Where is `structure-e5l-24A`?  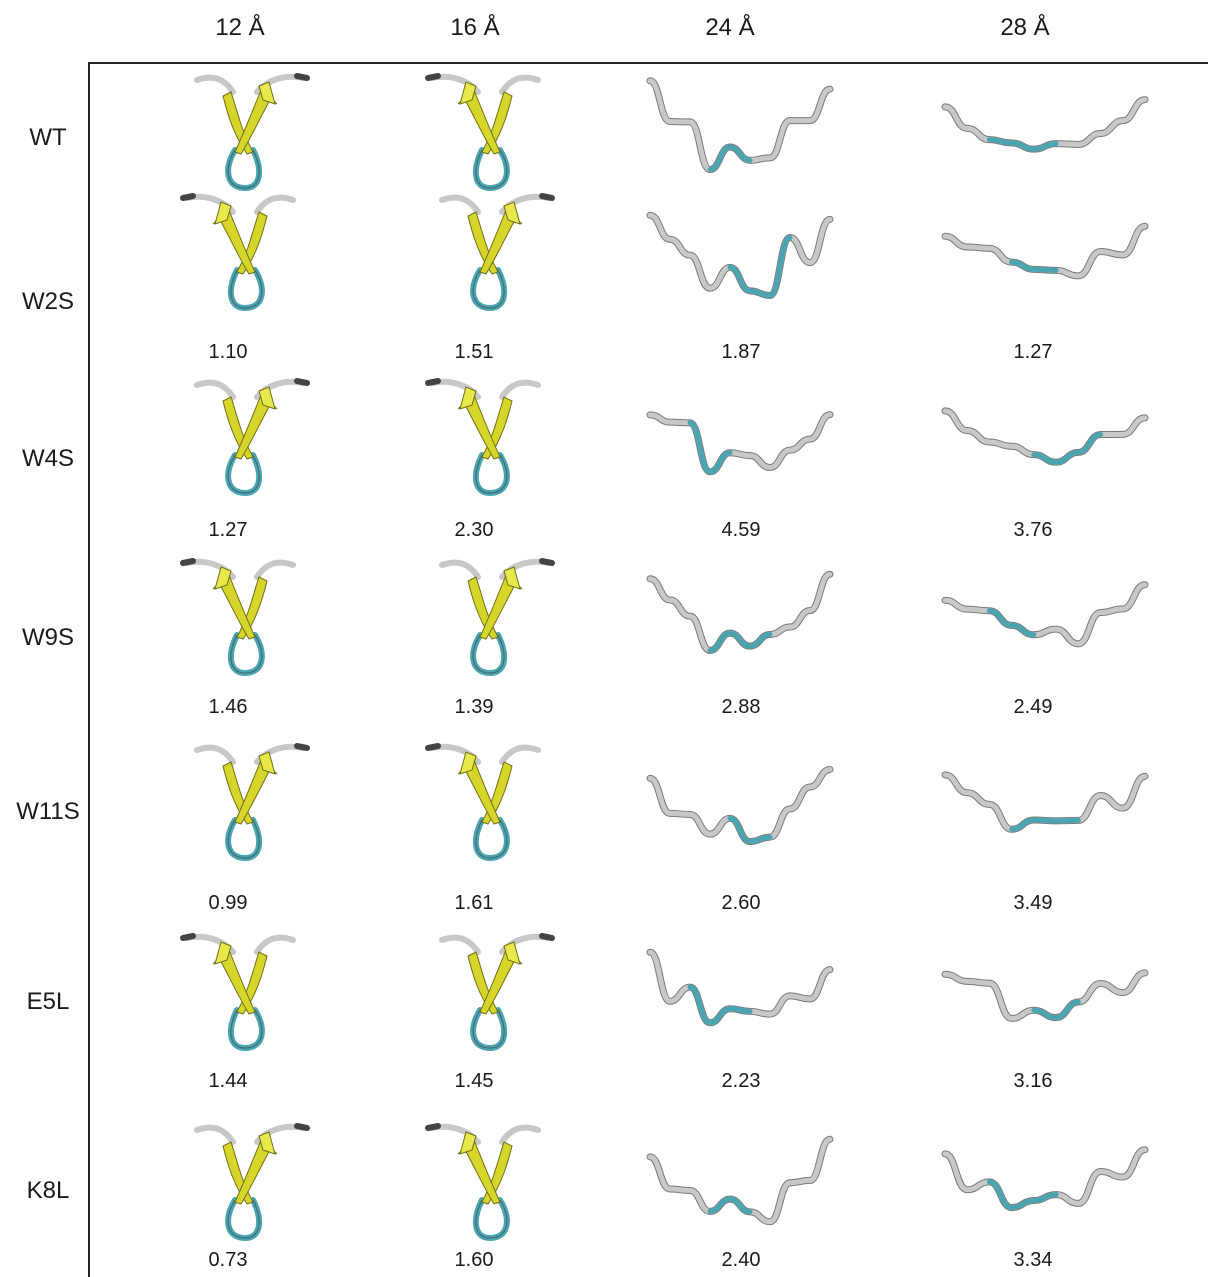
structure-e5l-24A is located at coordinates (740, 987).